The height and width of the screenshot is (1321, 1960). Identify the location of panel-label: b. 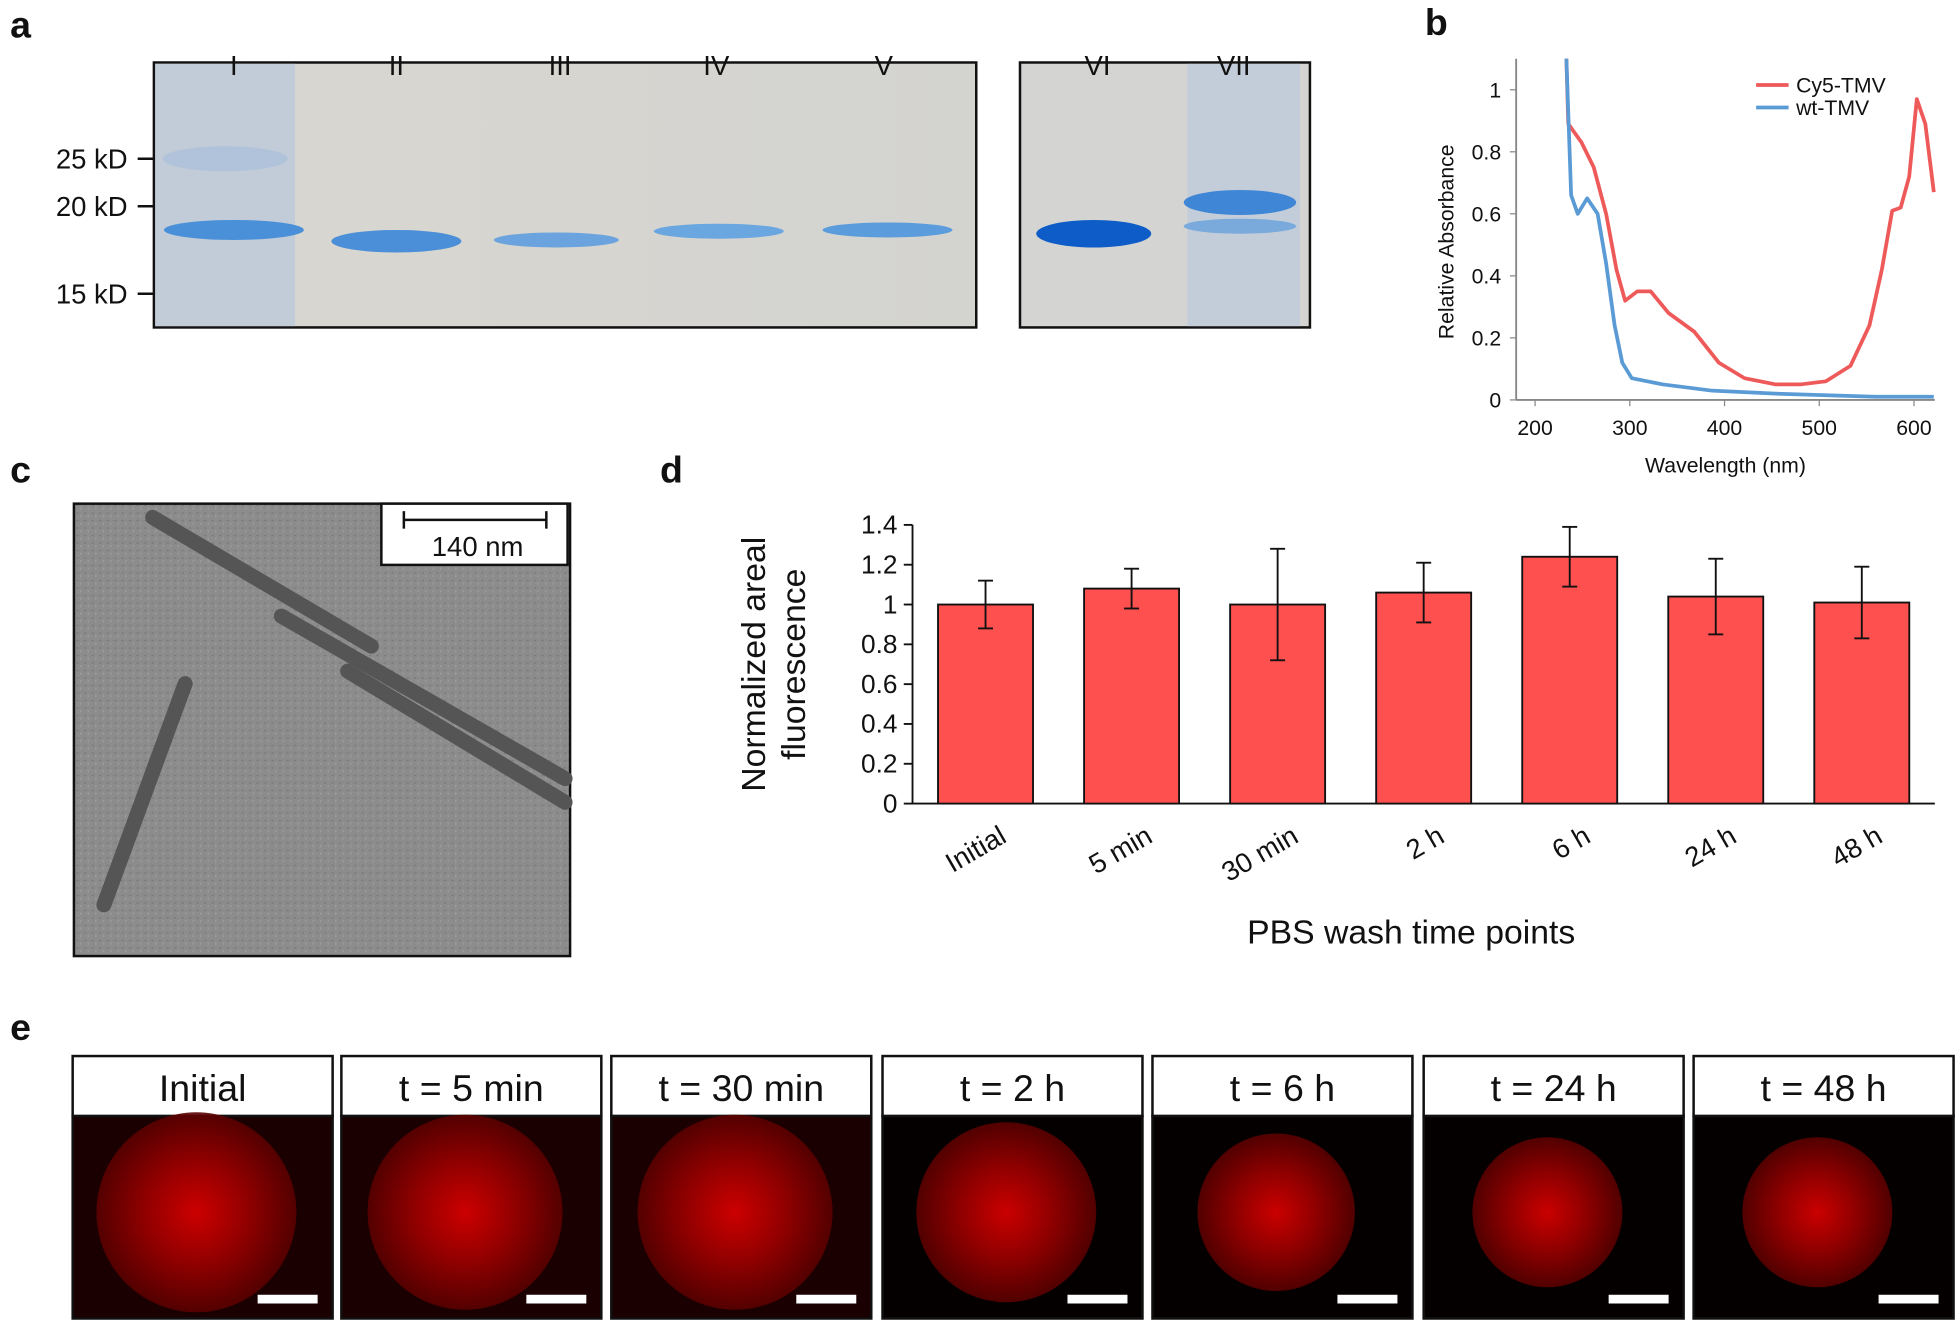
(1436, 22).